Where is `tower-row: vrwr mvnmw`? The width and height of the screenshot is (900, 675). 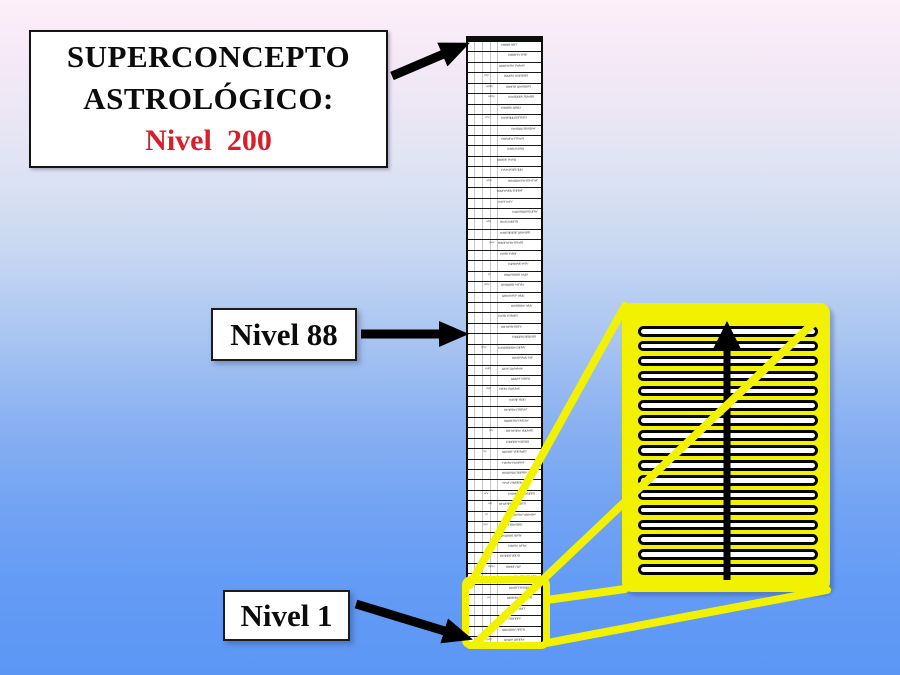 tower-row: vrwr mvnmw is located at coordinates (504, 485).